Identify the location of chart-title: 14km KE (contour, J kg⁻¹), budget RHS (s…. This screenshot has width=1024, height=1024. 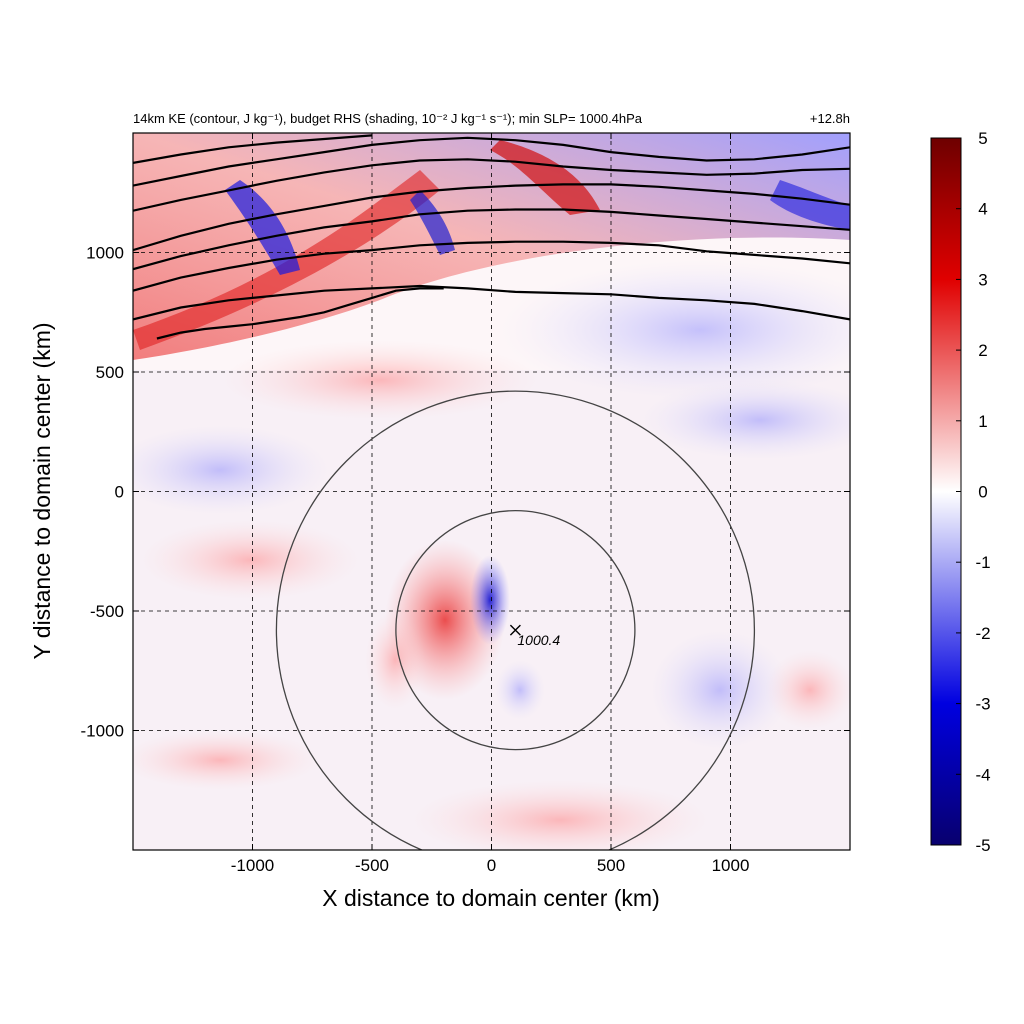
(388, 118).